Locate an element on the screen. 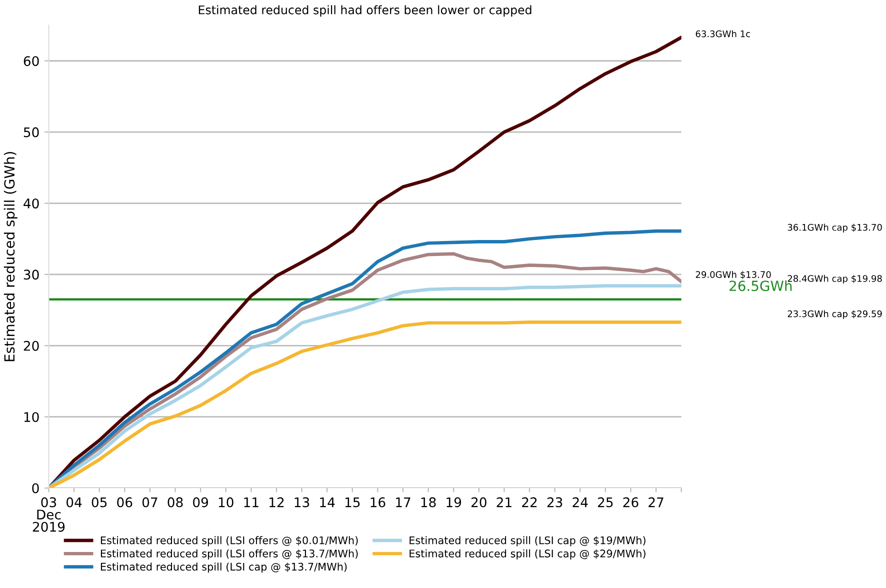 The height and width of the screenshot is (588, 886). text: 36.1GWh cap $13.70 is located at coordinates (835, 228).